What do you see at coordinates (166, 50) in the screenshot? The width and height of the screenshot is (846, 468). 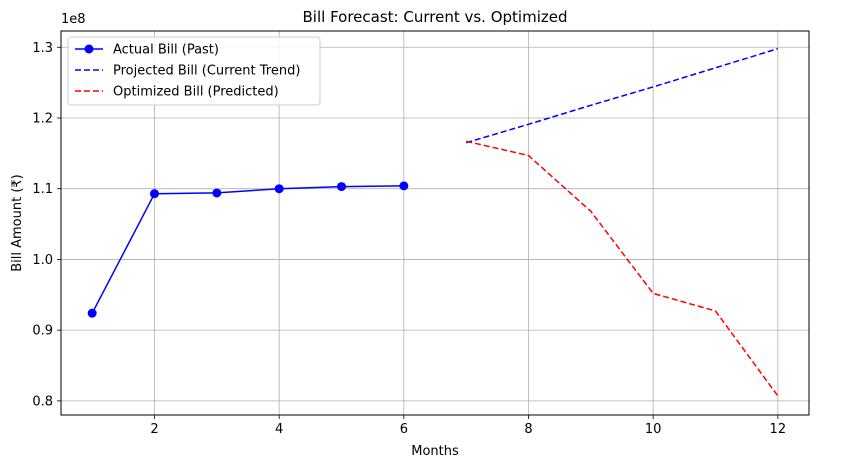 I see `legend-entry-1: Actual Bill (Past)` at bounding box center [166, 50].